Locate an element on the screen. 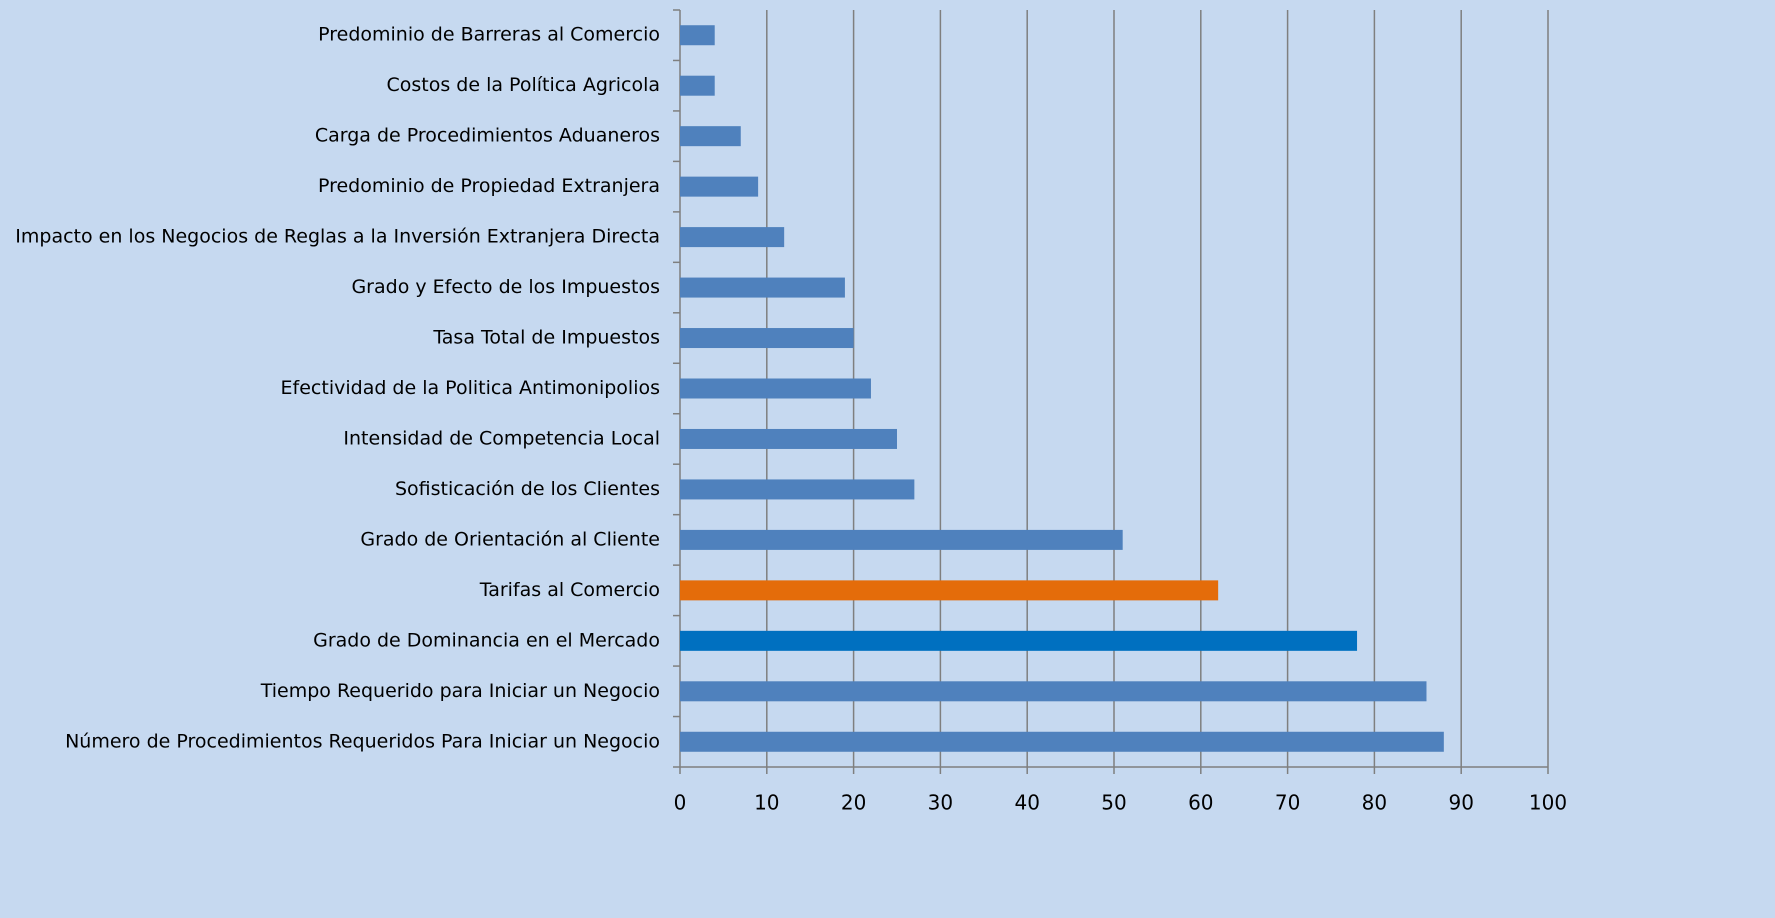 This screenshot has width=1775, height=918. y-tick-label: Tiempo Requerido para Iniciar un Negocio is located at coordinates (460, 691).